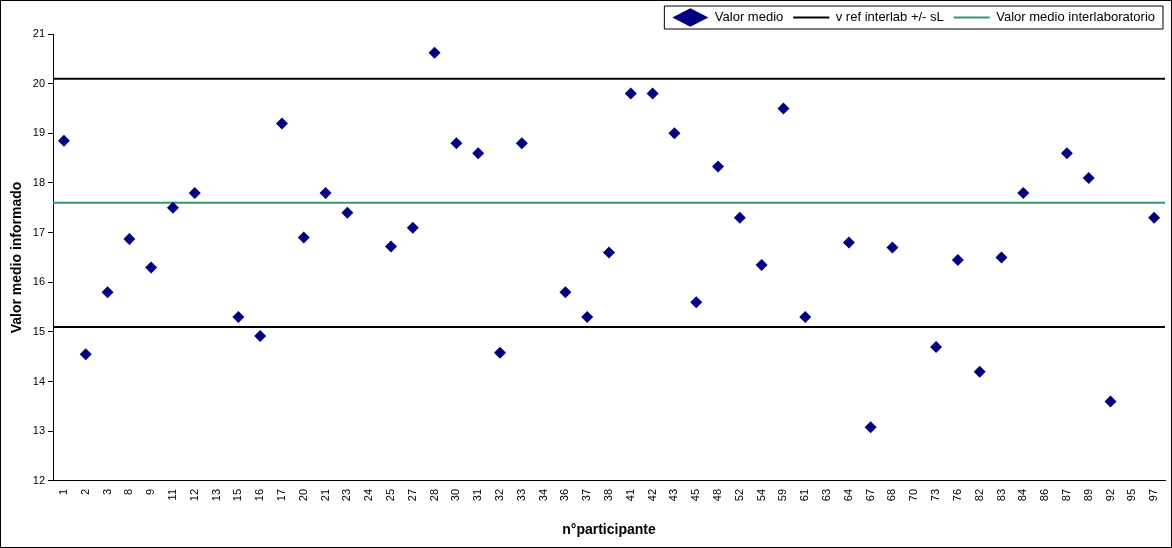 The image size is (1172, 548). What do you see at coordinates (542, 495) in the screenshot?
I see `x-tick-label: 34` at bounding box center [542, 495].